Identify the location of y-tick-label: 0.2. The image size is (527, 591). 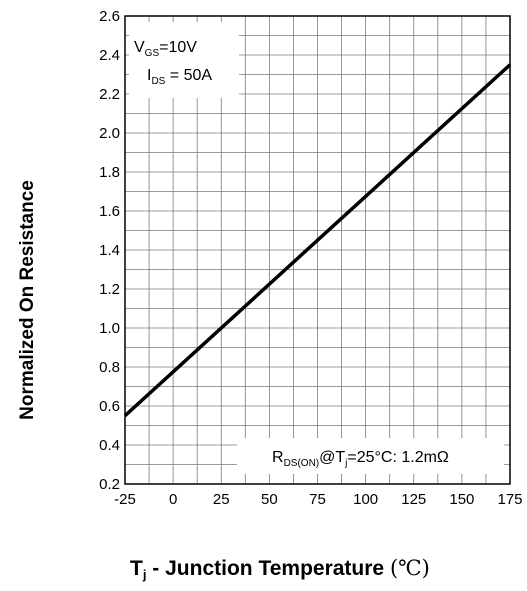
(109, 484).